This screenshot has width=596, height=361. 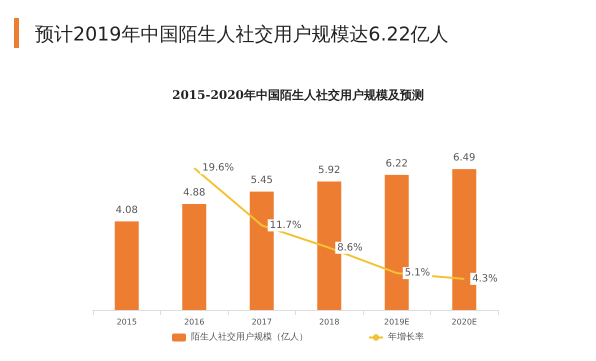 What do you see at coordinates (464, 322) in the screenshot?
I see `x-tick-label: 2020E` at bounding box center [464, 322].